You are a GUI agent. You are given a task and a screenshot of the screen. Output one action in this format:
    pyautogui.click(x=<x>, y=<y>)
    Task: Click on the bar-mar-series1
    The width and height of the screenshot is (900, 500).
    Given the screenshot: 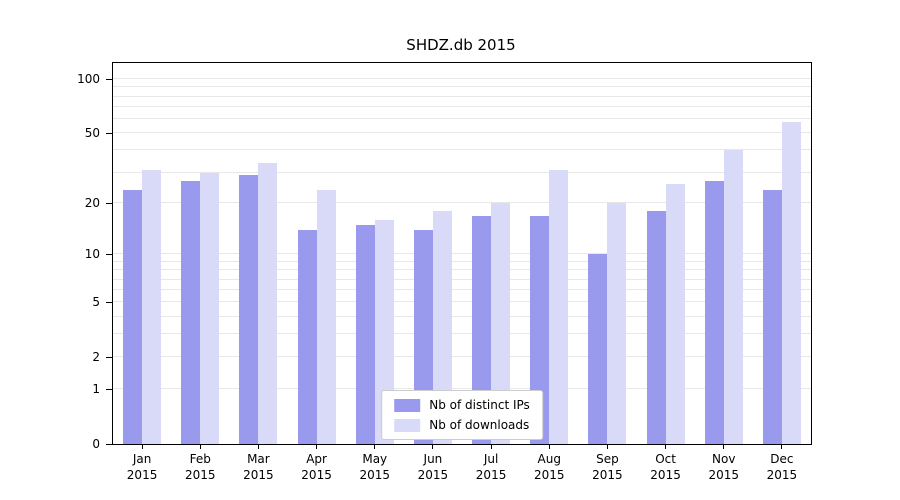 What is the action you would take?
    pyautogui.click(x=268, y=303)
    